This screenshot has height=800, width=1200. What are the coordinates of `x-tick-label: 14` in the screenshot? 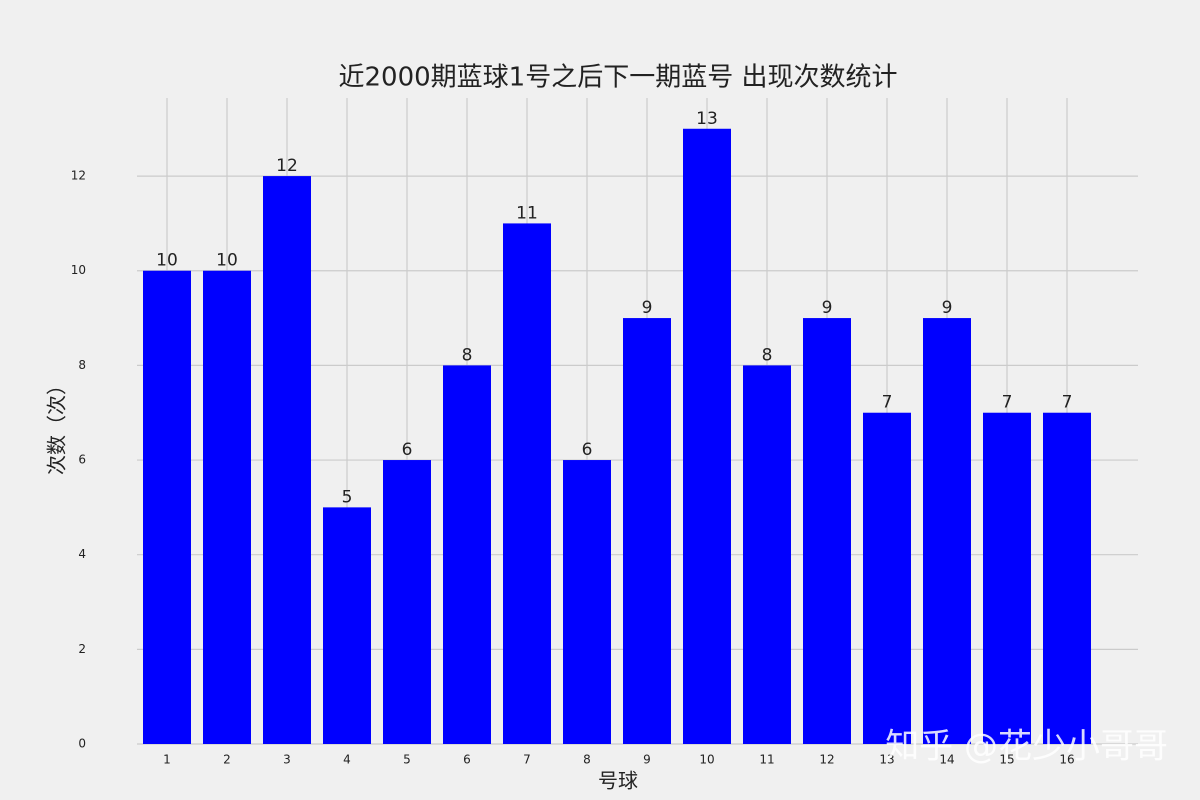 It's located at (946, 760).